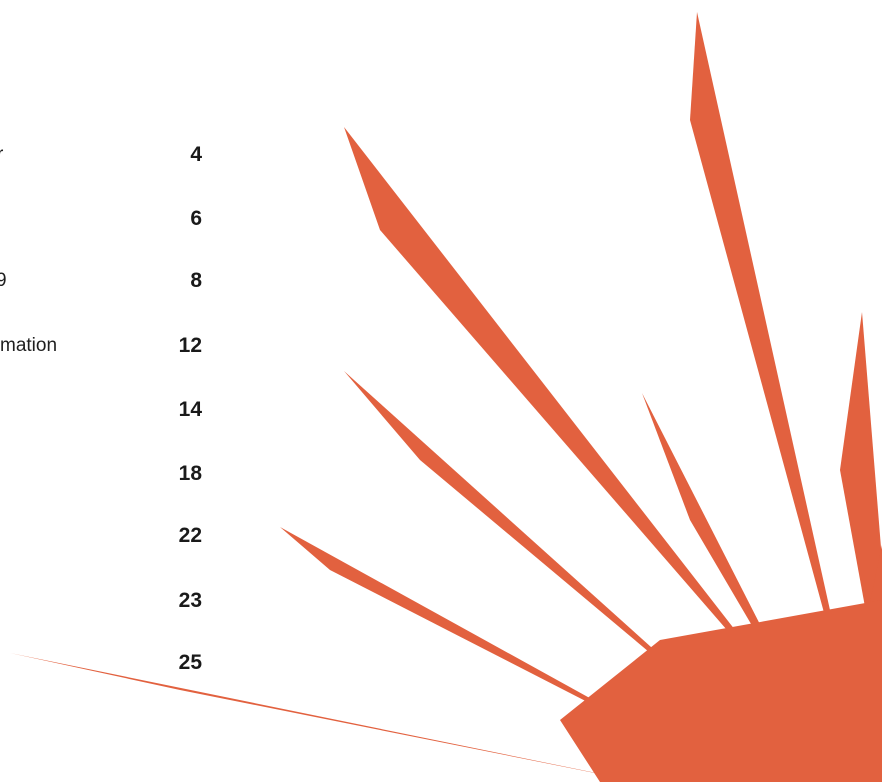 This screenshot has height=782, width=882. I want to click on toc-entry-page-number: 8, so click(196, 280).